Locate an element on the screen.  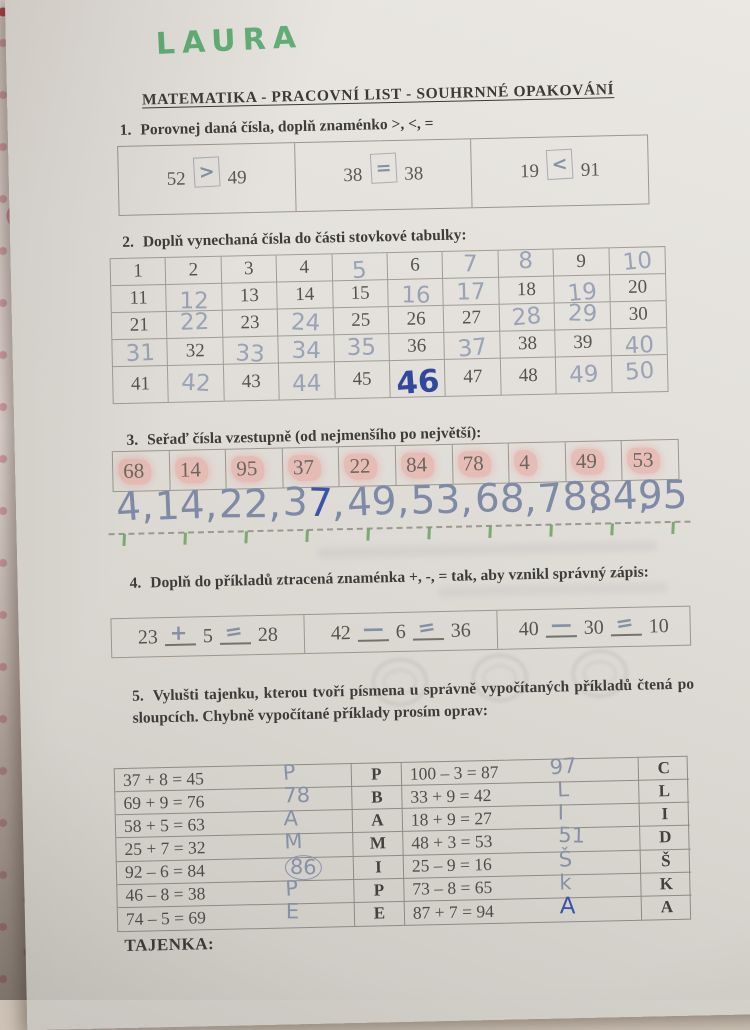
cell-number: 48 is located at coordinates (527, 376).